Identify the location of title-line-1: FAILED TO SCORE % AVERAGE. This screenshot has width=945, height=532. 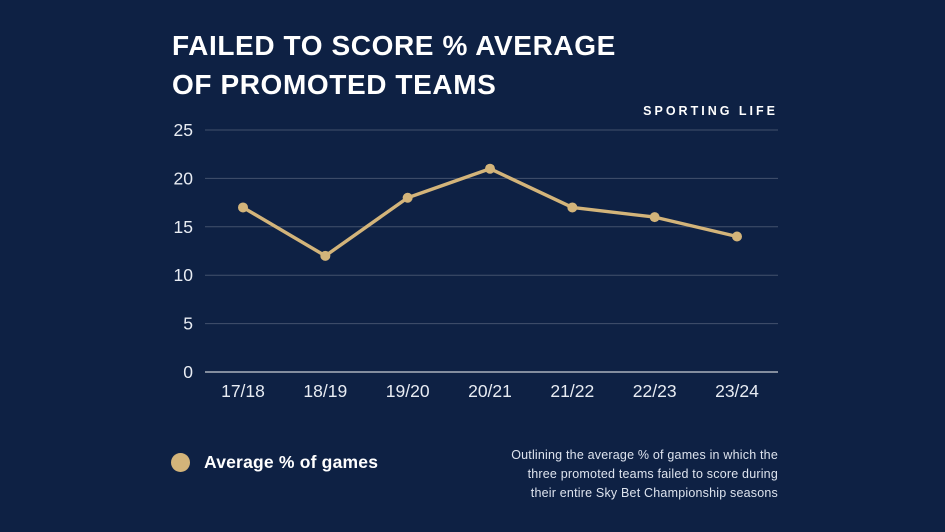
(394, 45).